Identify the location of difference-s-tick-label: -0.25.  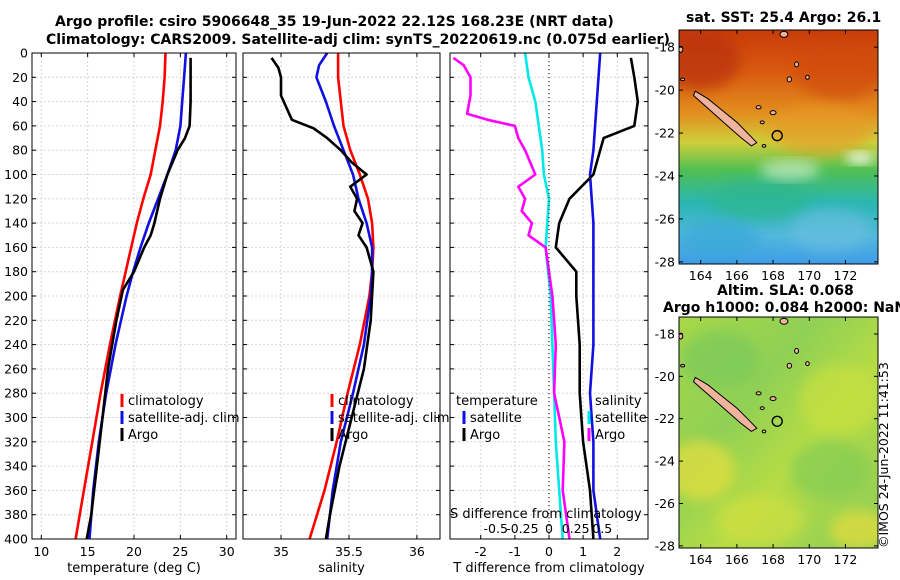
(522, 528).